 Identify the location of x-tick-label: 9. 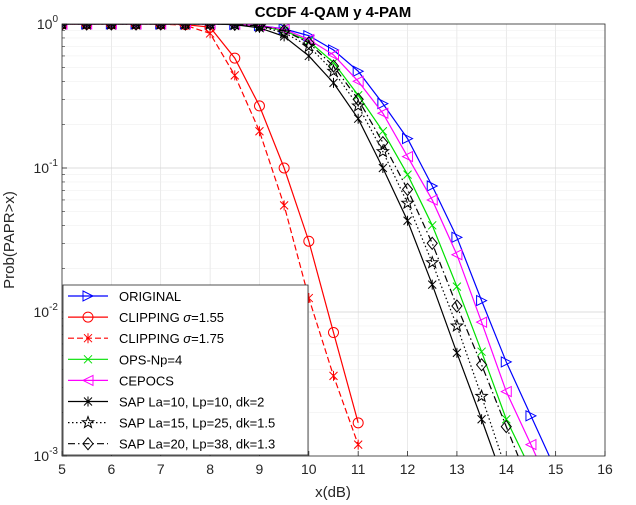
(260, 469).